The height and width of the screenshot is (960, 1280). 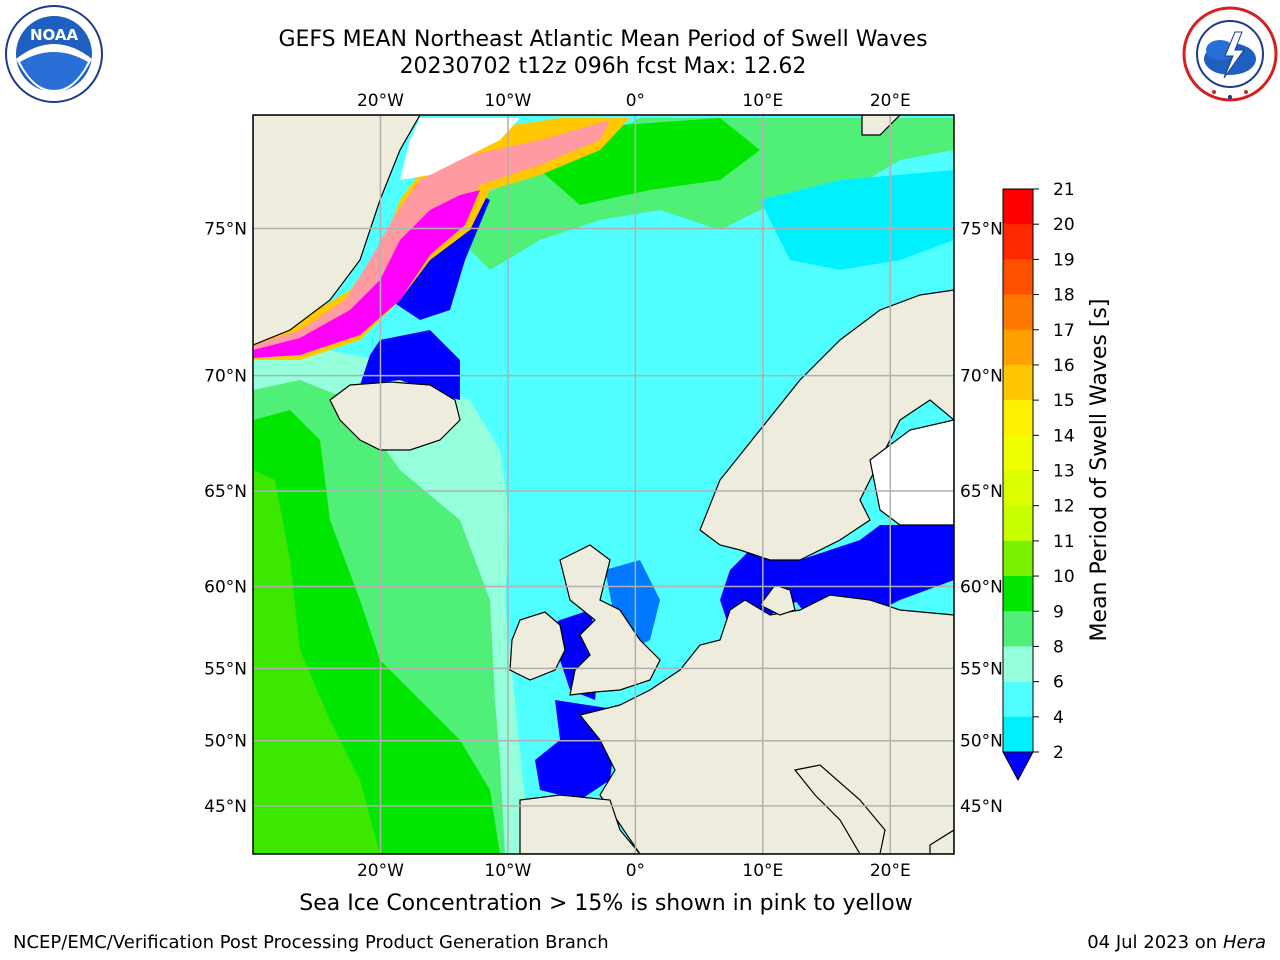 I want to click on left-lat-label: 45°N, so click(x=225, y=807).